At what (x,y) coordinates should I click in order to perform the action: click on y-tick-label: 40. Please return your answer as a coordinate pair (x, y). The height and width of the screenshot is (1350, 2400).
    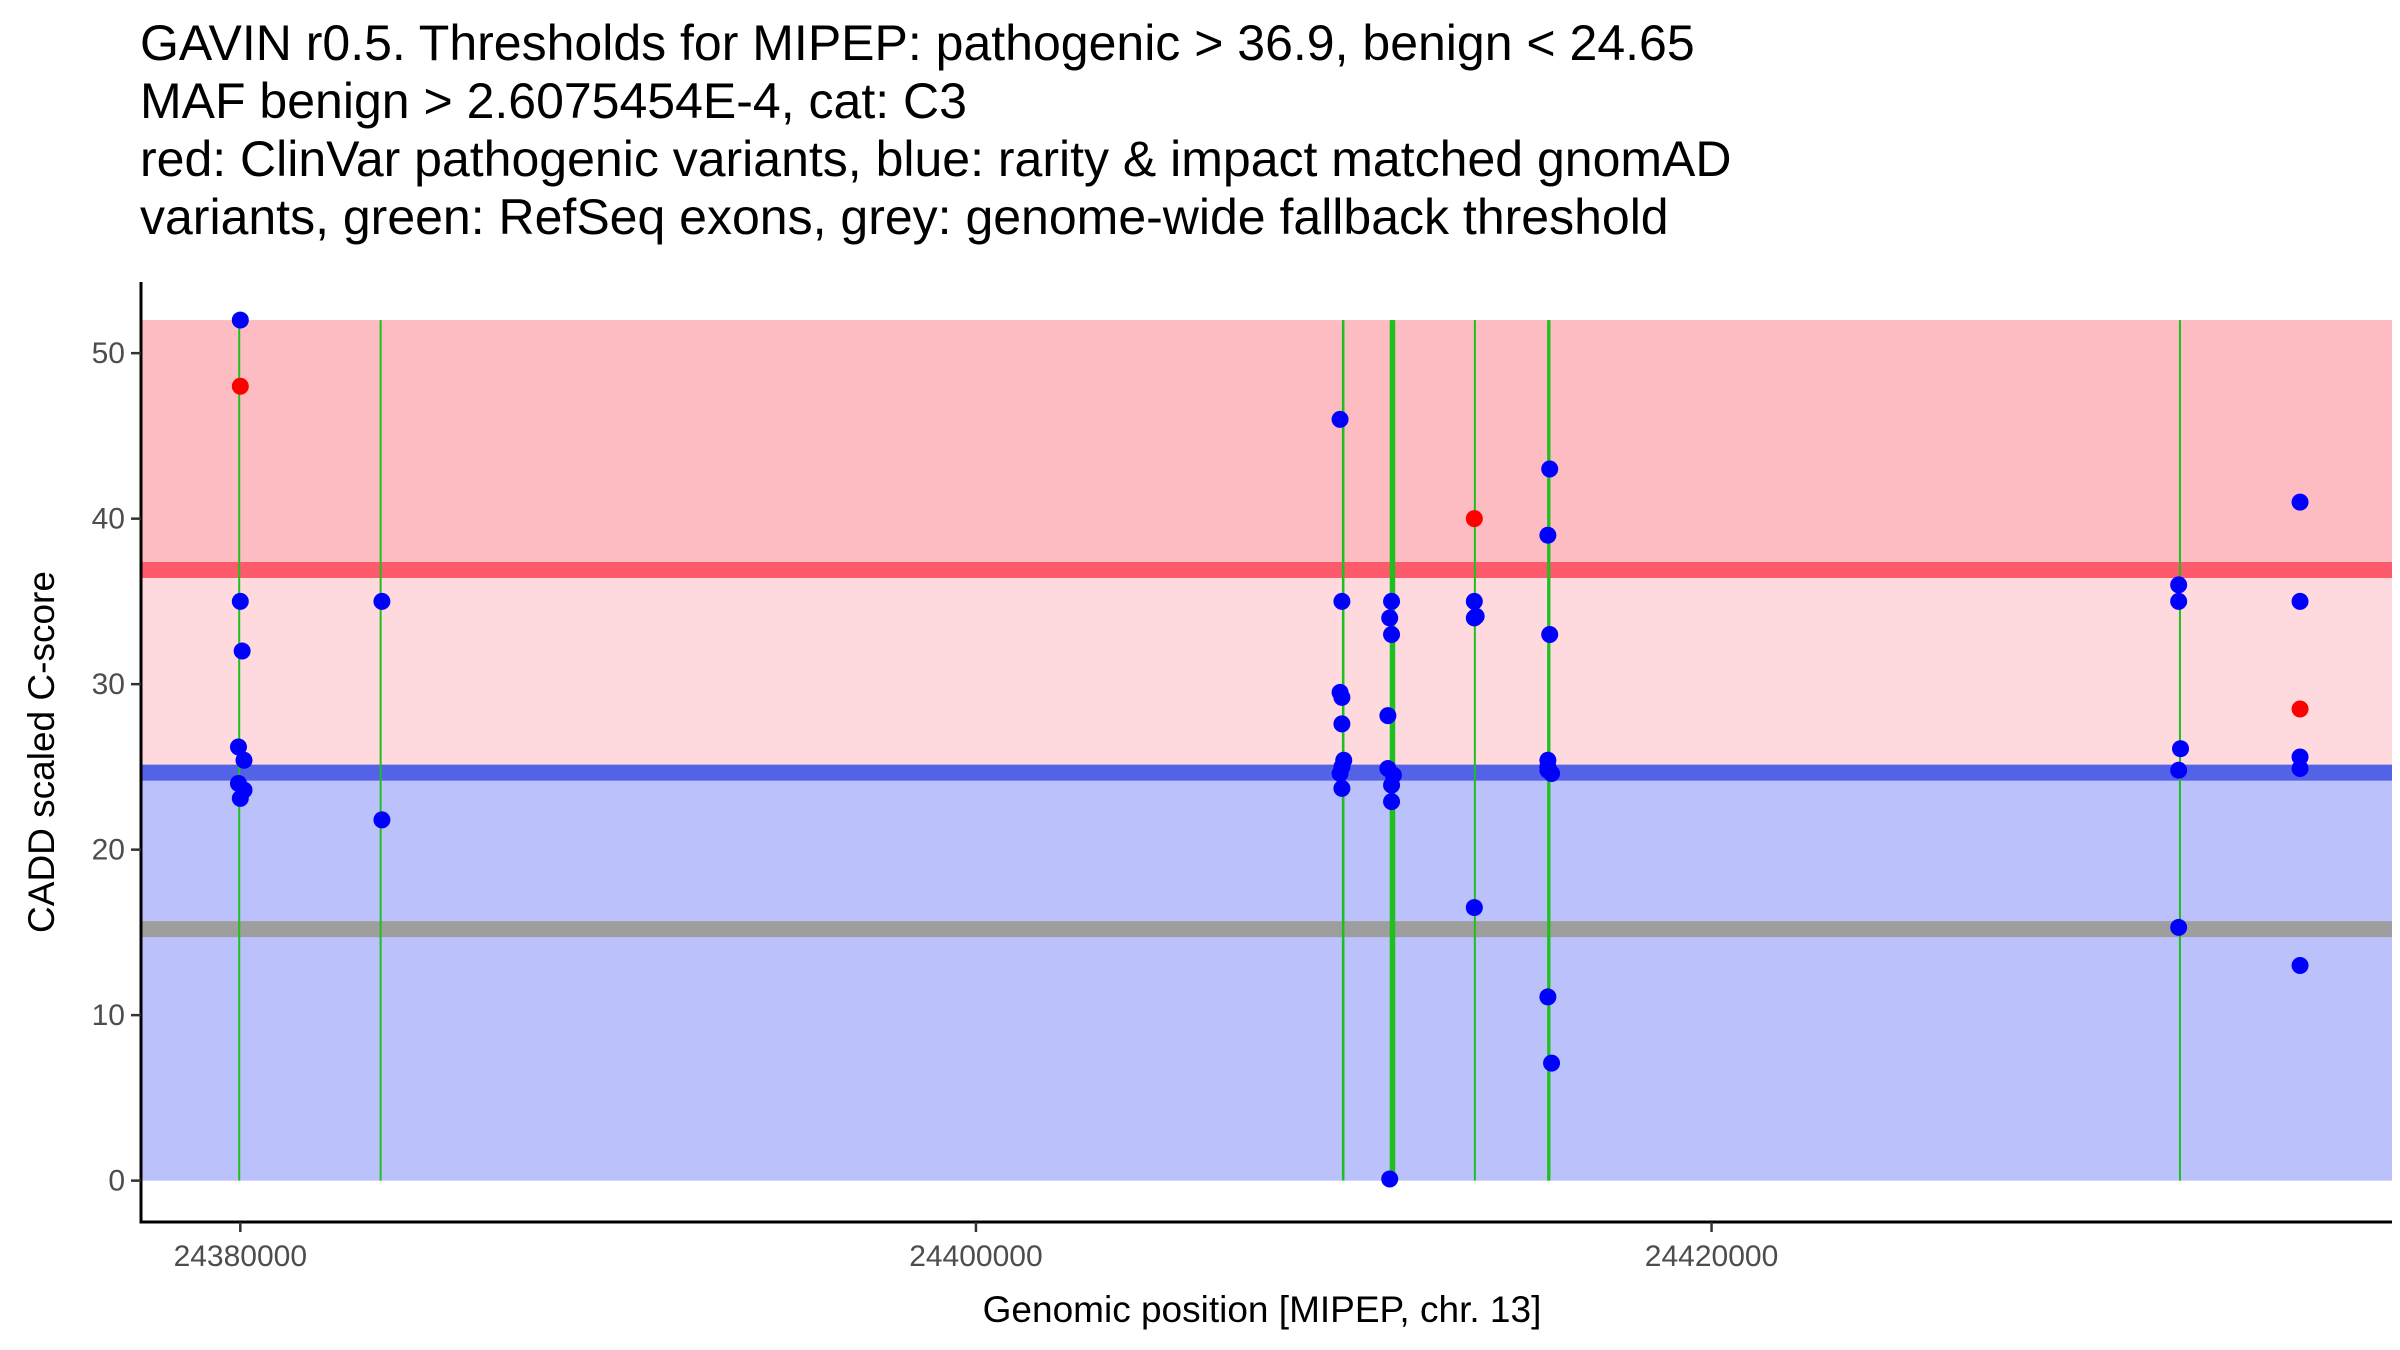
    Looking at the image, I should click on (108, 519).